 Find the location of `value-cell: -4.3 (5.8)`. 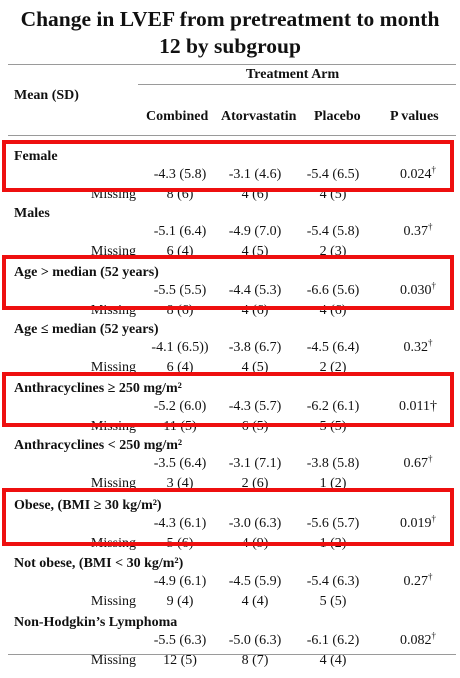

value-cell: -4.3 (5.8) is located at coordinates (180, 174).